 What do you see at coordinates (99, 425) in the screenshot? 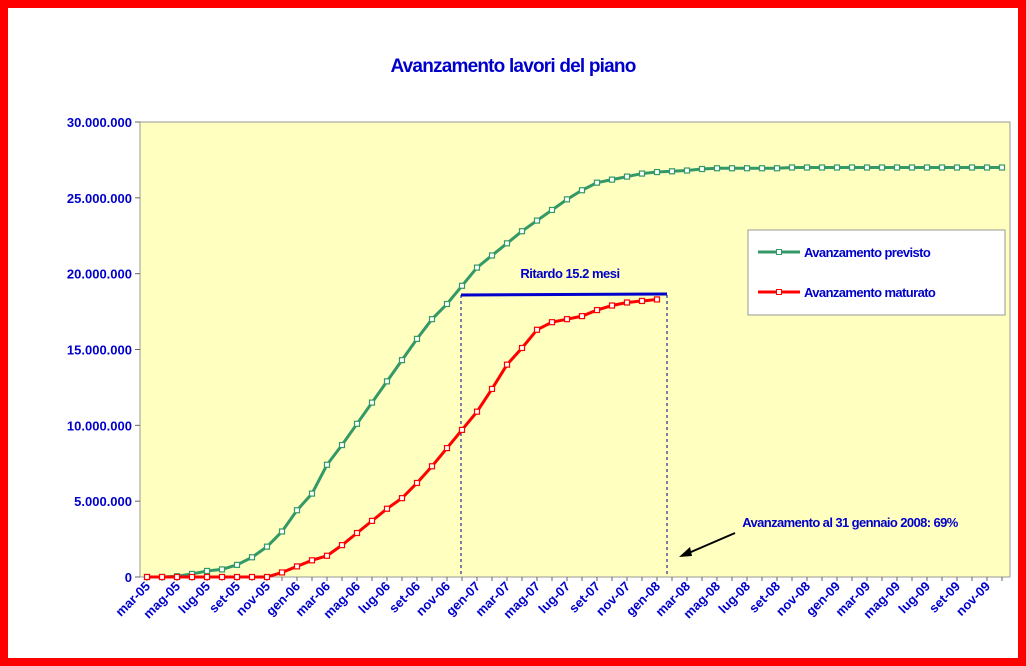
I see `y-tick-label: 10.000.000` at bounding box center [99, 425].